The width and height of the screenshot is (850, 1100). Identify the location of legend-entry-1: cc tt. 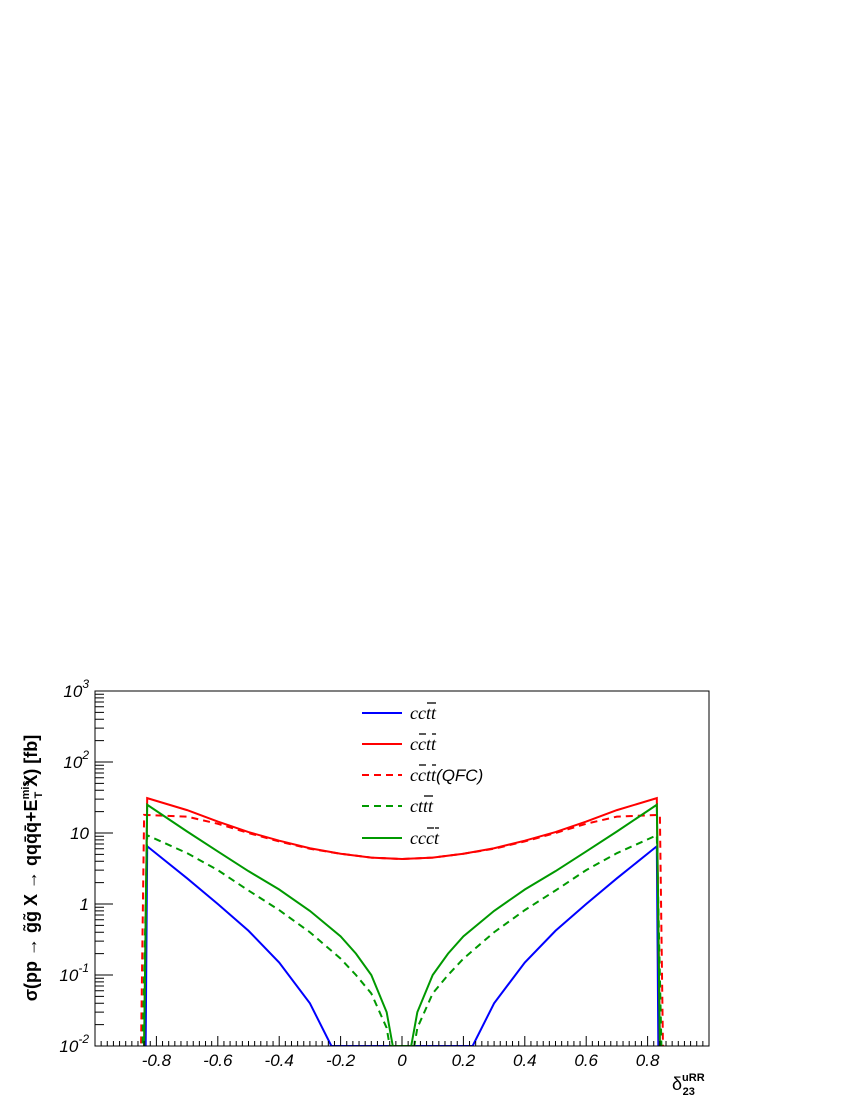
(423, 712).